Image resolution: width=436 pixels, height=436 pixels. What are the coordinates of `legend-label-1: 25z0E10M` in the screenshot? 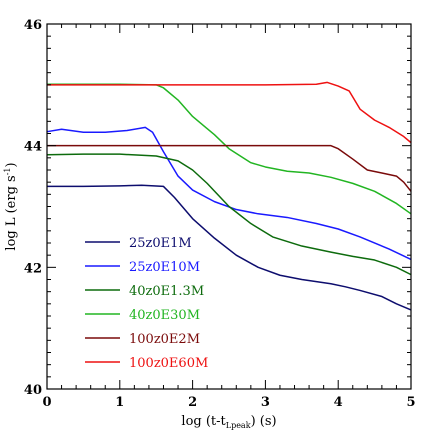 It's located at (164, 267).